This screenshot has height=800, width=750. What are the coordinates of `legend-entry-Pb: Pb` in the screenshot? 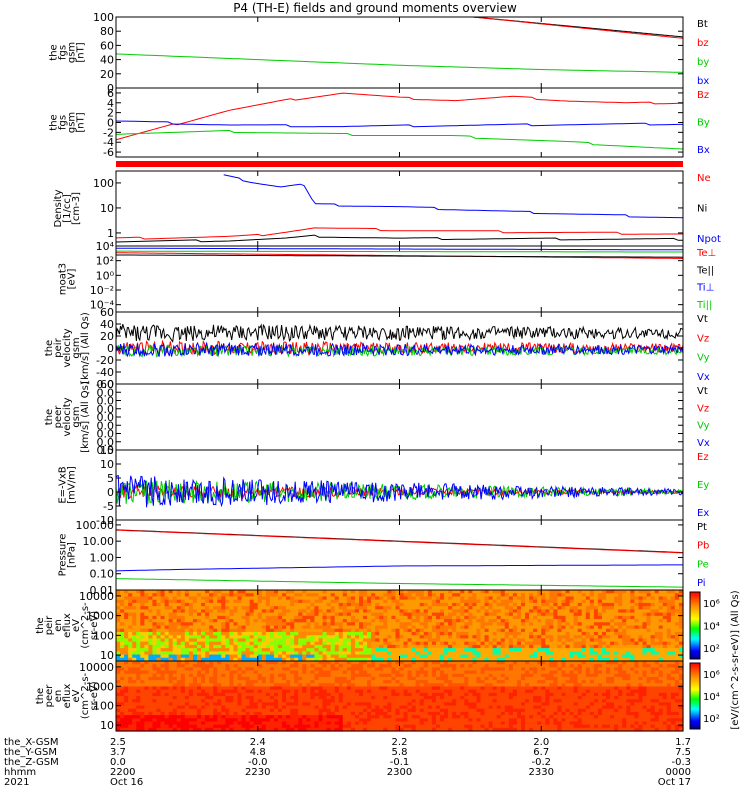 It's located at (703, 546).